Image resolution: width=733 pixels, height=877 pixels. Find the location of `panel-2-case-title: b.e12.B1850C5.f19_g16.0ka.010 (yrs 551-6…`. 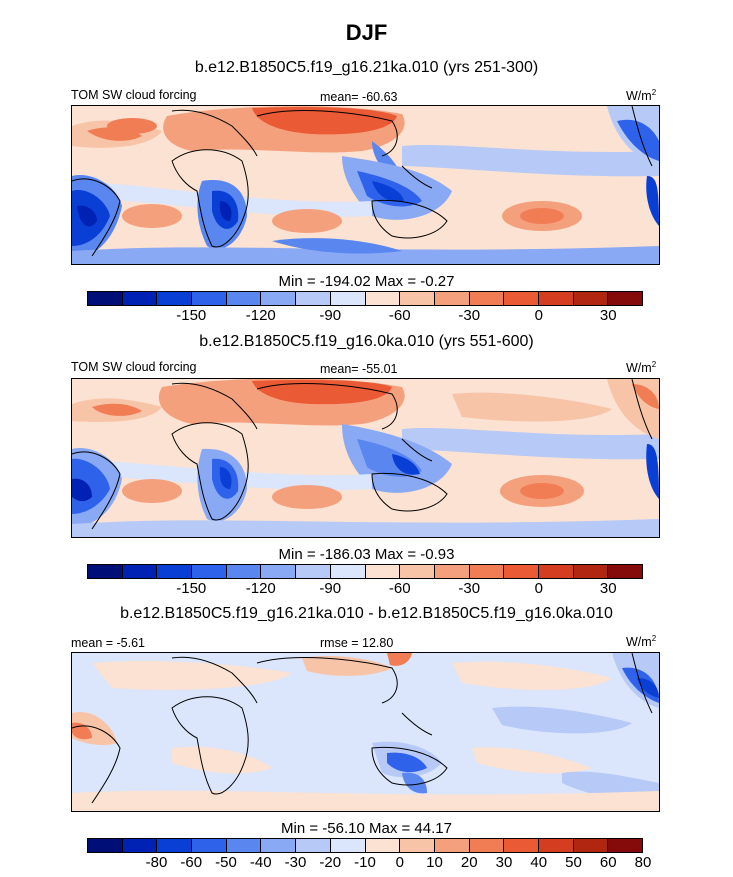

panel-2-case-title: b.e12.B1850C5.f19_g16.0ka.010 (yrs 551-6… is located at coordinates (366, 341).